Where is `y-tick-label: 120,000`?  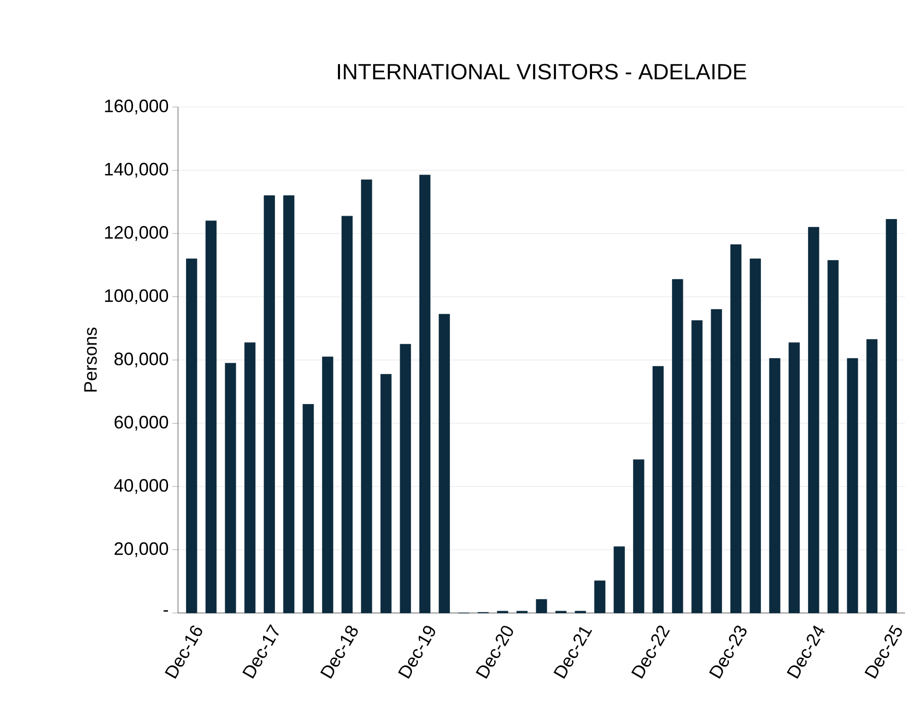 y-tick-label: 120,000 is located at coordinates (136, 233).